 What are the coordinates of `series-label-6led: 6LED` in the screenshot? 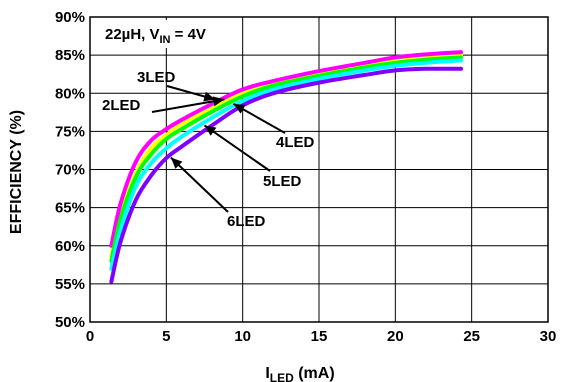 It's located at (246, 221).